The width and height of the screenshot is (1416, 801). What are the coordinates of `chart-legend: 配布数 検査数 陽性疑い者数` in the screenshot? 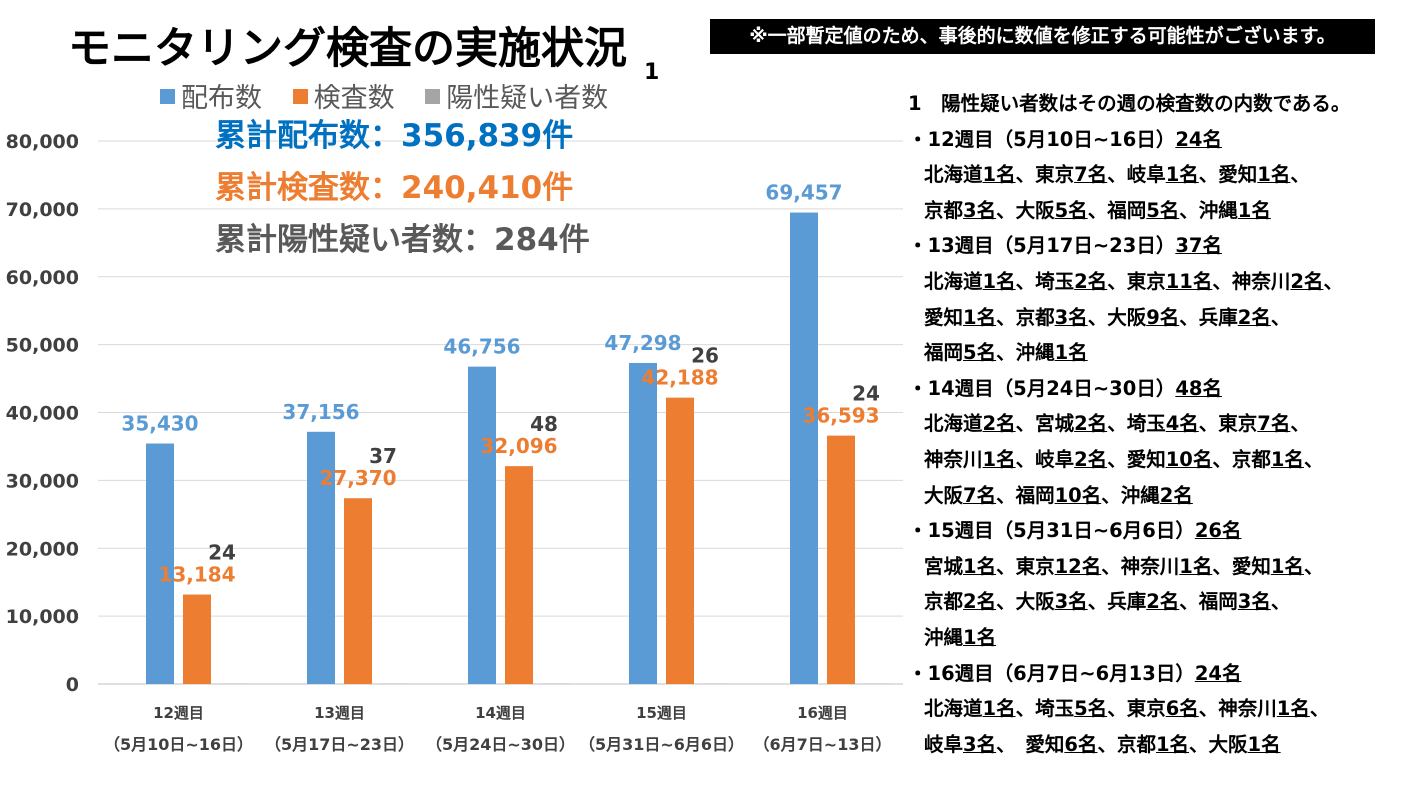 It's located at (395, 95).